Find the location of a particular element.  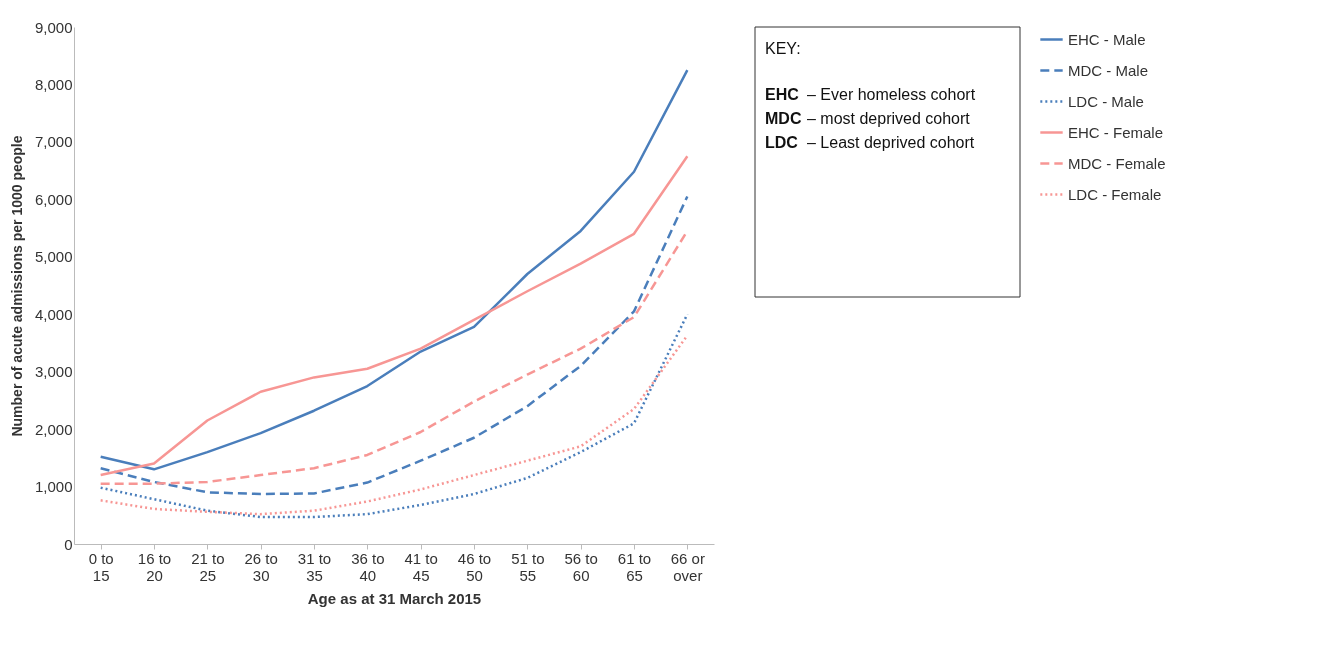

x-axis-title: Age as at 31 March 2015 is located at coordinates (394, 598).